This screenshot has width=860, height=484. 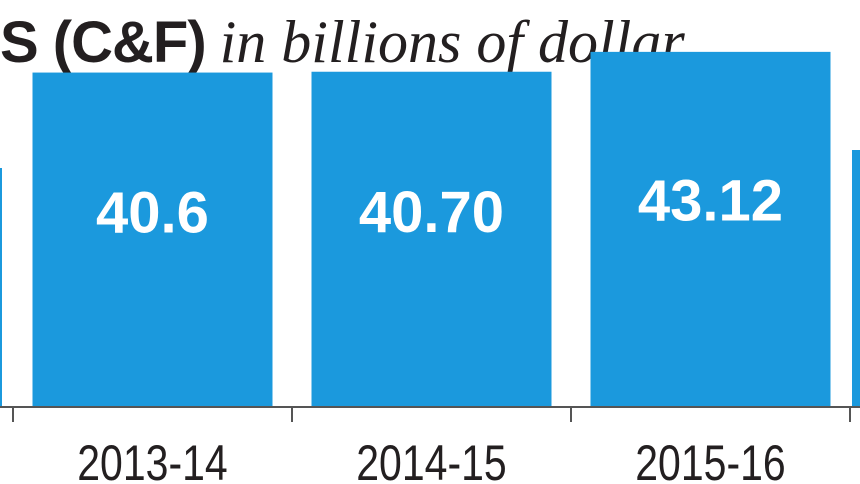 I want to click on x-tick-label: 2014-15, so click(x=431, y=459).